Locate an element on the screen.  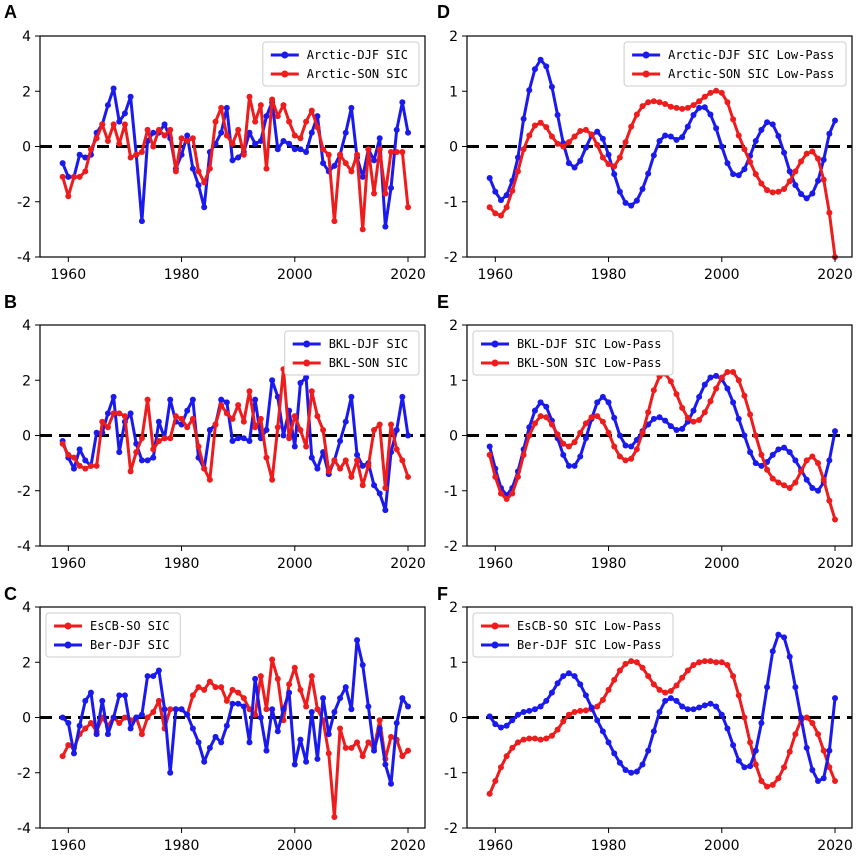
legend-label: Ber-DJF SIC is located at coordinates (129, 645).